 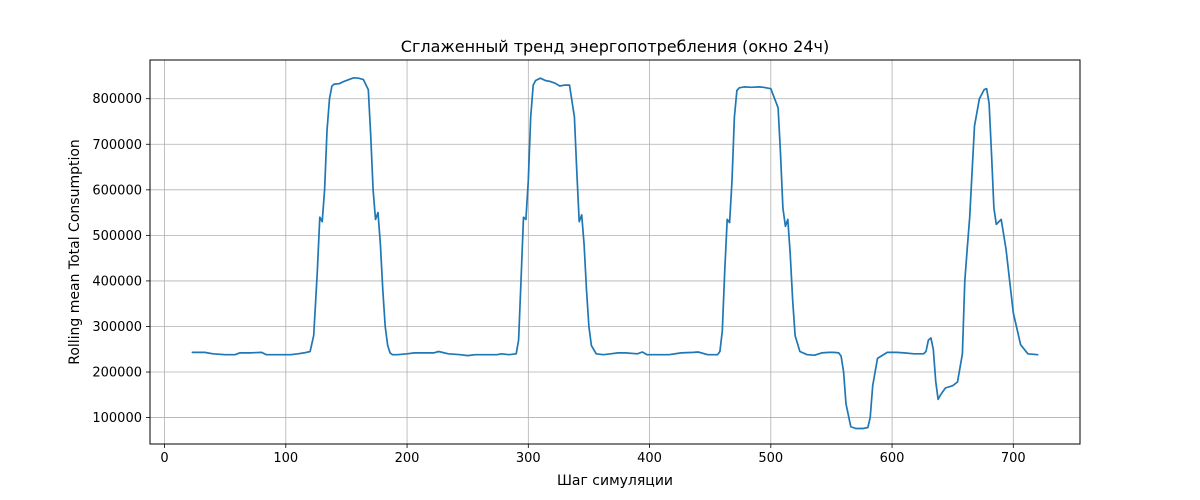 I want to click on x-tick-label: 700, so click(x=1013, y=458).